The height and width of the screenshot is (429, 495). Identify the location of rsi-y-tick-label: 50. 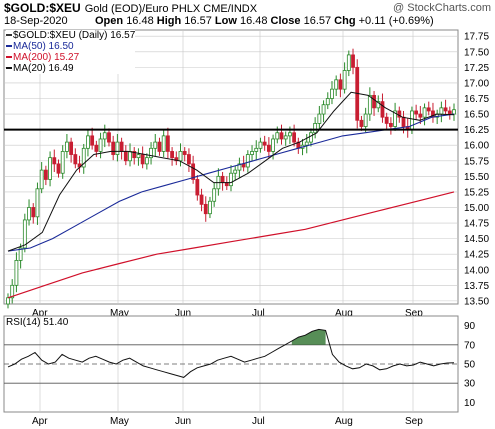
(470, 365).